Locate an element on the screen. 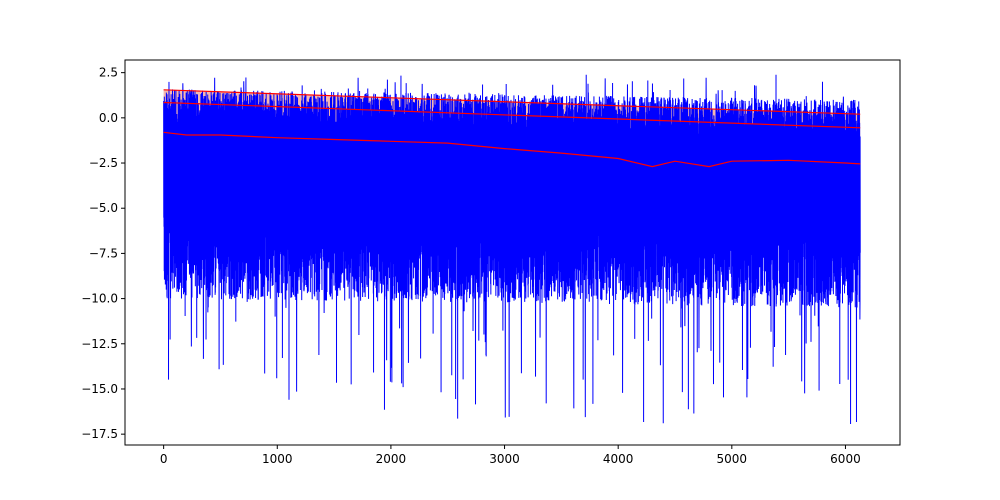 The height and width of the screenshot is (500, 1000). band-upper-line is located at coordinates (512, 102).